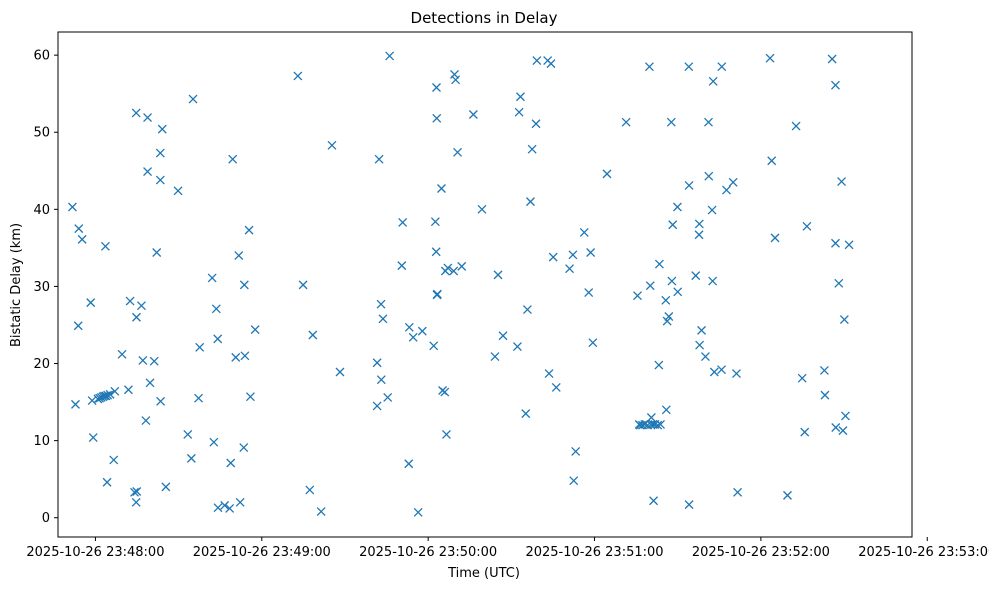 This screenshot has height=590, width=989. Describe the element at coordinates (761, 552) in the screenshot. I see `x-tick-label: 2025-10-26 23:52:00` at that location.